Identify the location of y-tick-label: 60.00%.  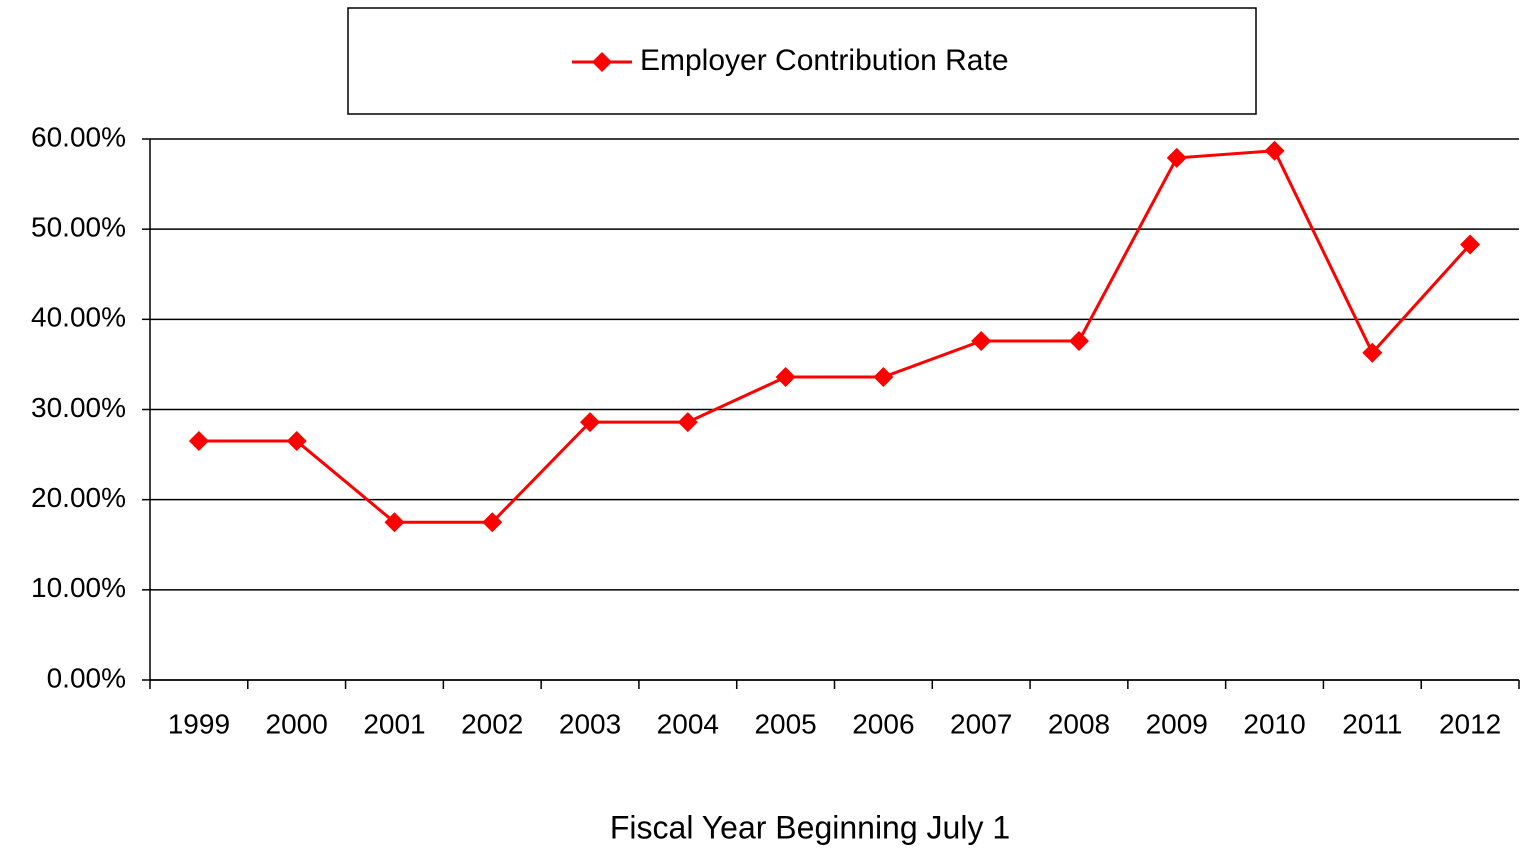
(78, 136).